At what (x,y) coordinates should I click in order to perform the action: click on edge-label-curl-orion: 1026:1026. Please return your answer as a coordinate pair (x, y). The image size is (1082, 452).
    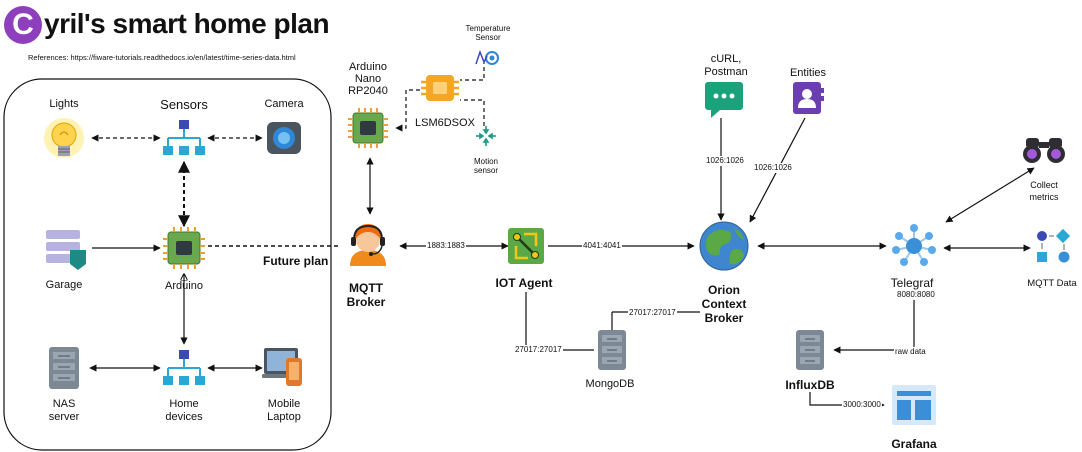
    Looking at the image, I should click on (725, 161).